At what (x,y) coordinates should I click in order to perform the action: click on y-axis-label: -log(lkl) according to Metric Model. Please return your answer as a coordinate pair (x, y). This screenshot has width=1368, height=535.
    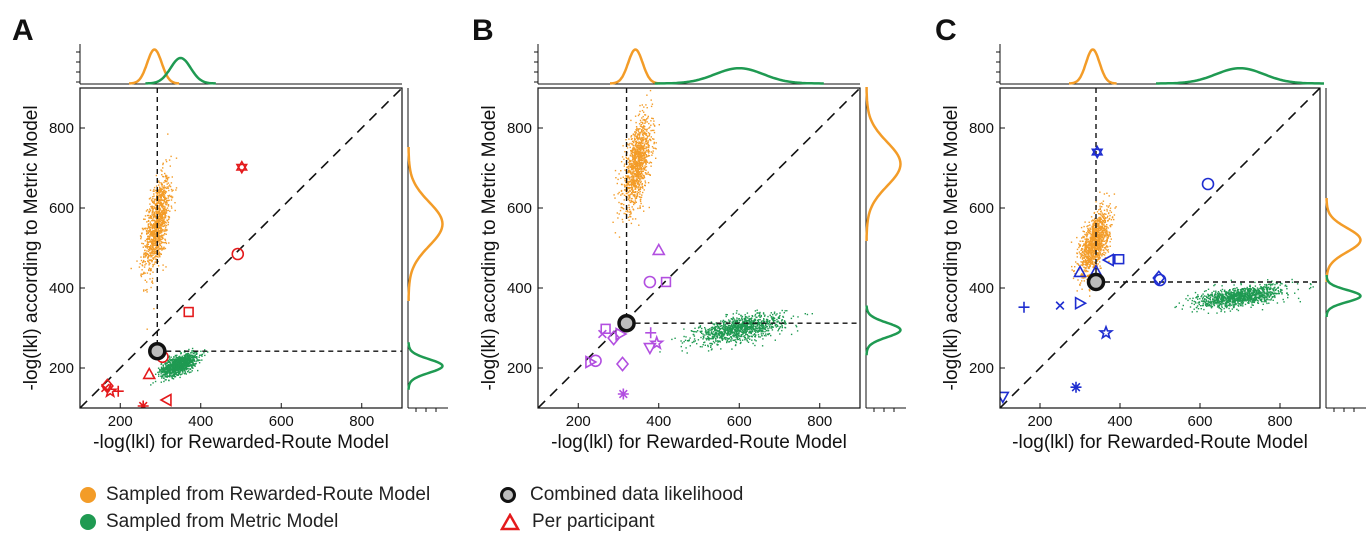
    Looking at the image, I should click on (31, 247).